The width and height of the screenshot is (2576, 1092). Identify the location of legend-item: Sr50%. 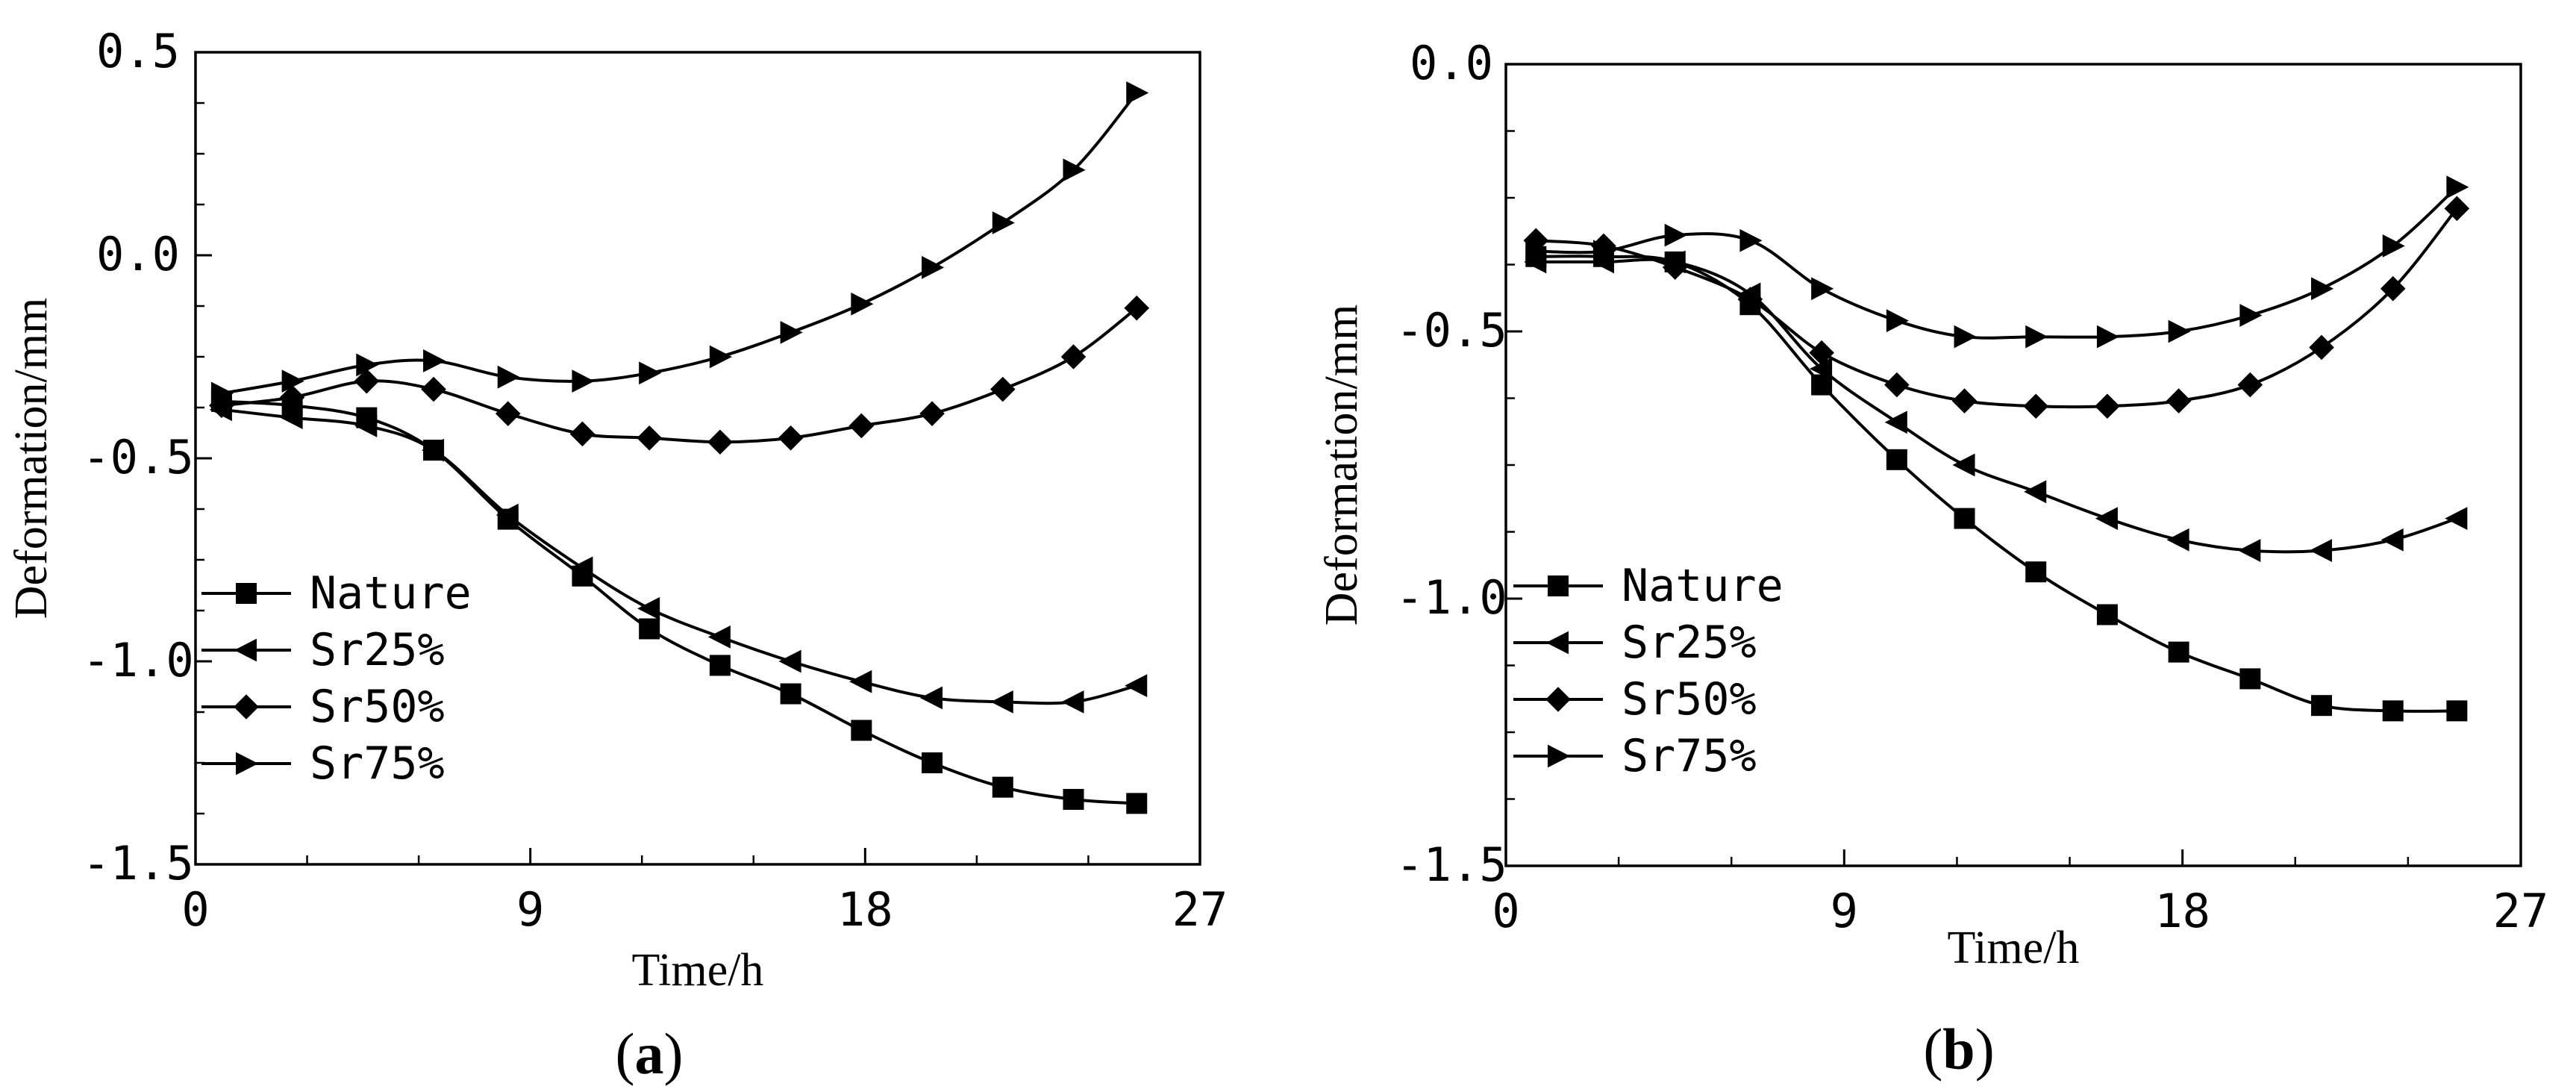
(323, 707).